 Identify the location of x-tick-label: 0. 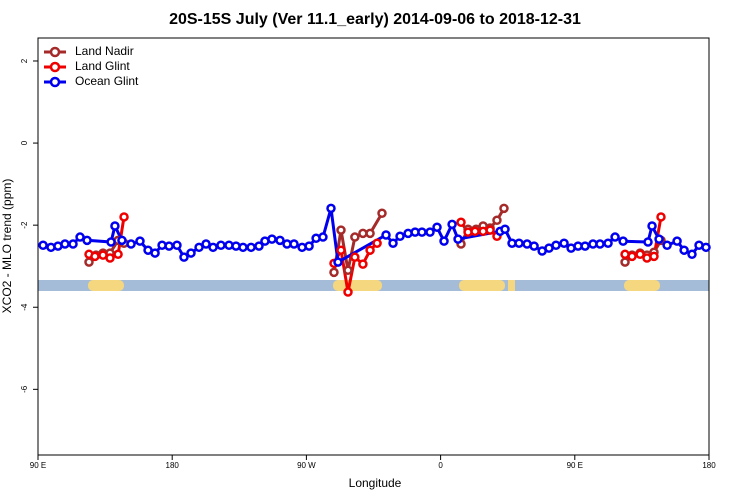
(440, 465).